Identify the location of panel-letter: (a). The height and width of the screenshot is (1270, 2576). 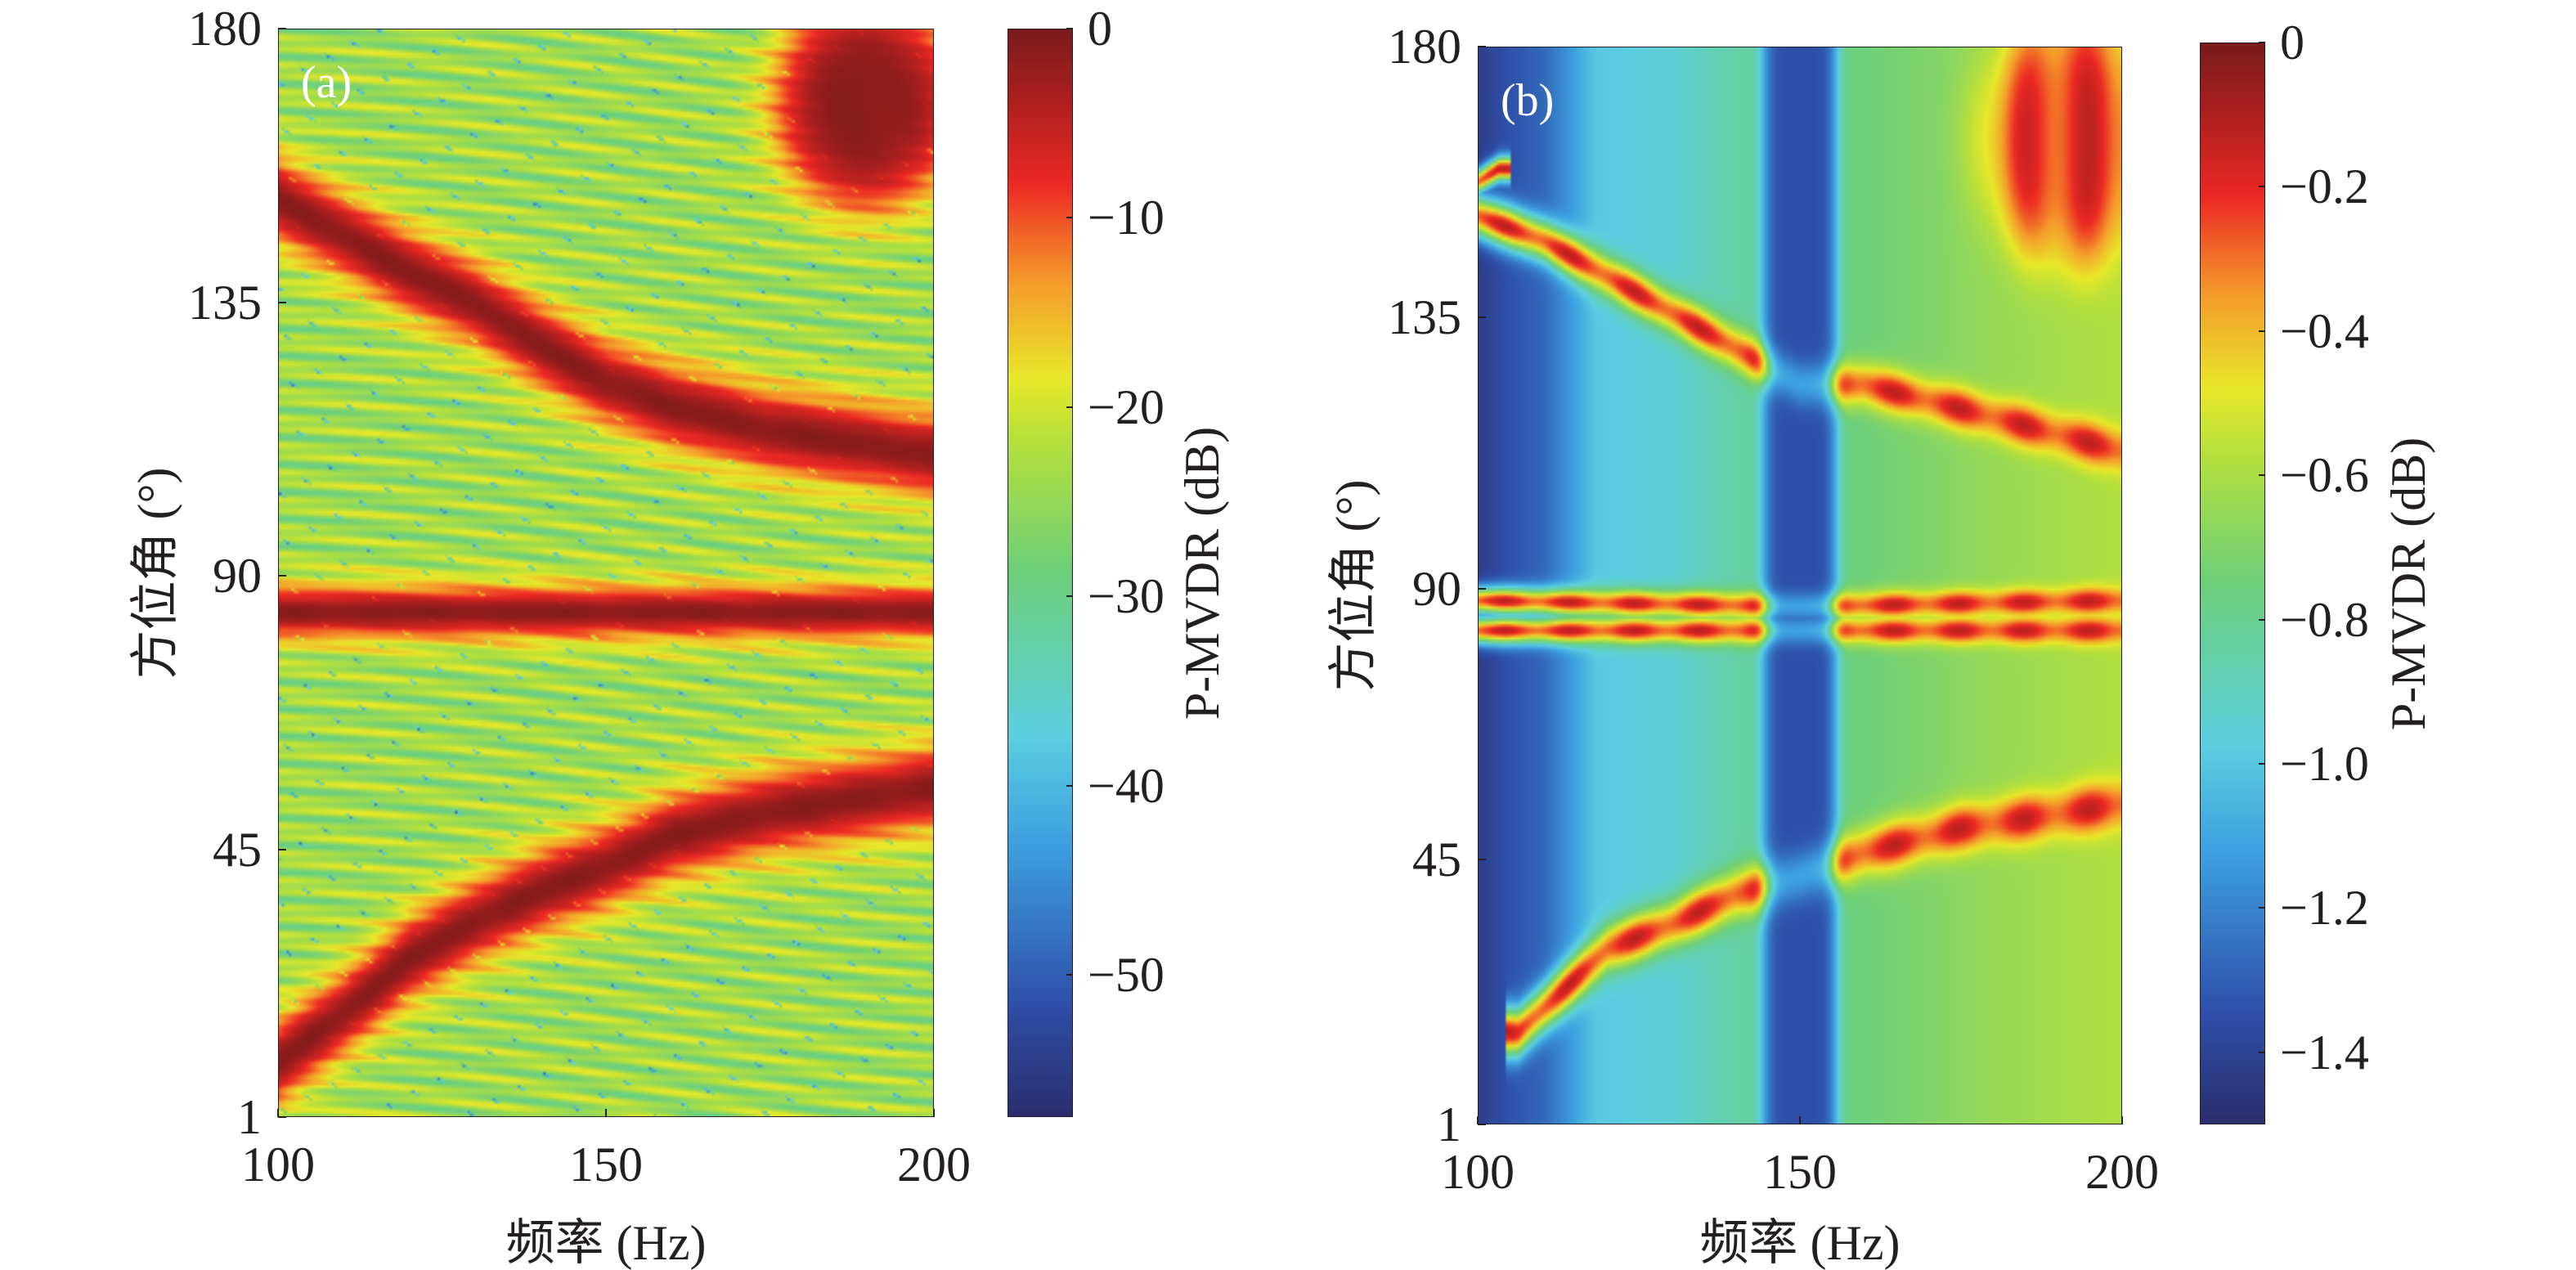
(327, 82).